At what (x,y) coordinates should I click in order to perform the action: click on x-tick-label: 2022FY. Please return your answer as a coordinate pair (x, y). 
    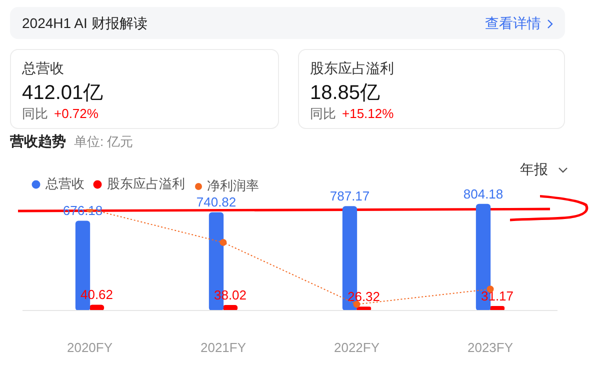
    Looking at the image, I should click on (357, 347).